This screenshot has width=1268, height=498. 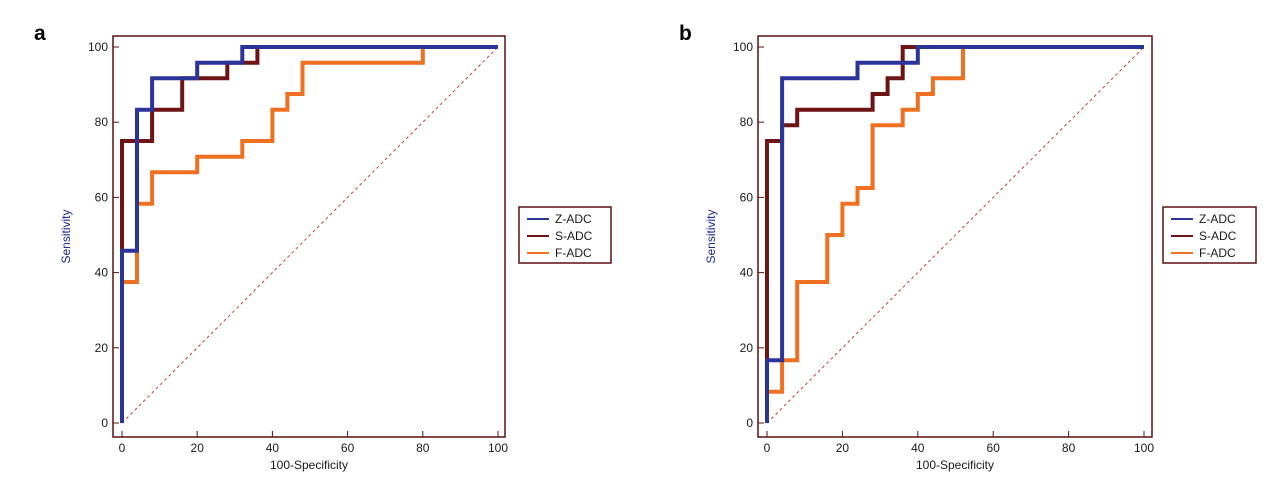 I want to click on panel-a-y-axis-label: Sensitivity, so click(x=66, y=236).